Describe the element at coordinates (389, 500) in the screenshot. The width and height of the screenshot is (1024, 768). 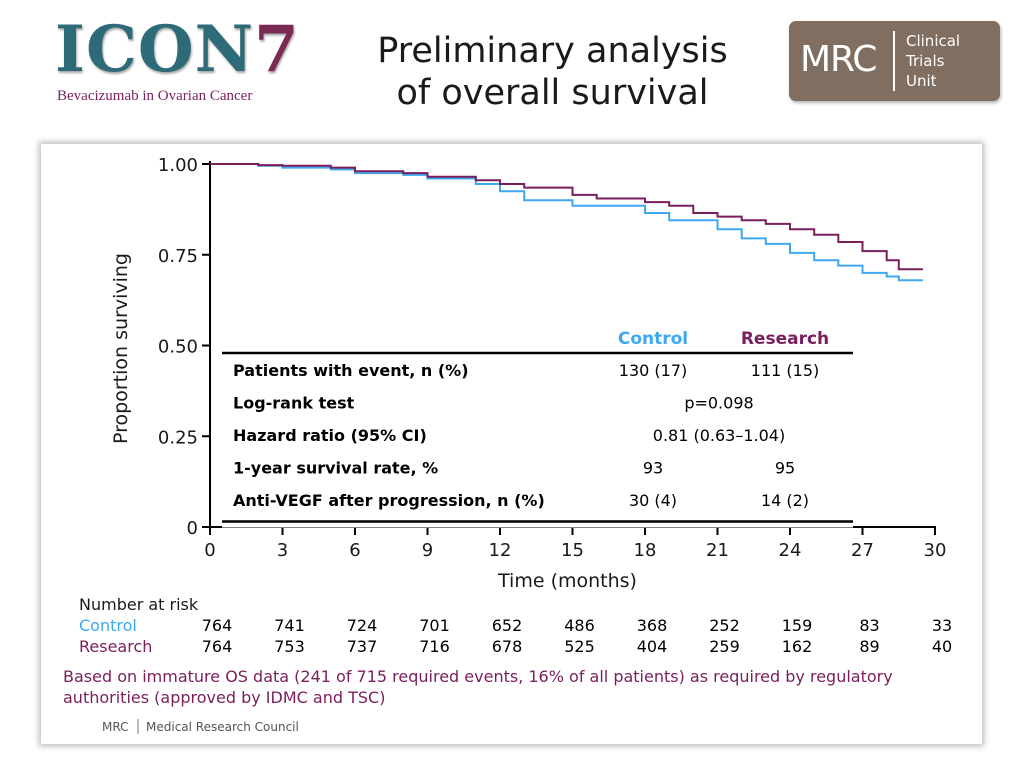
I see `table-row-label: Anti-VEGF after progression, n (%)` at that location.